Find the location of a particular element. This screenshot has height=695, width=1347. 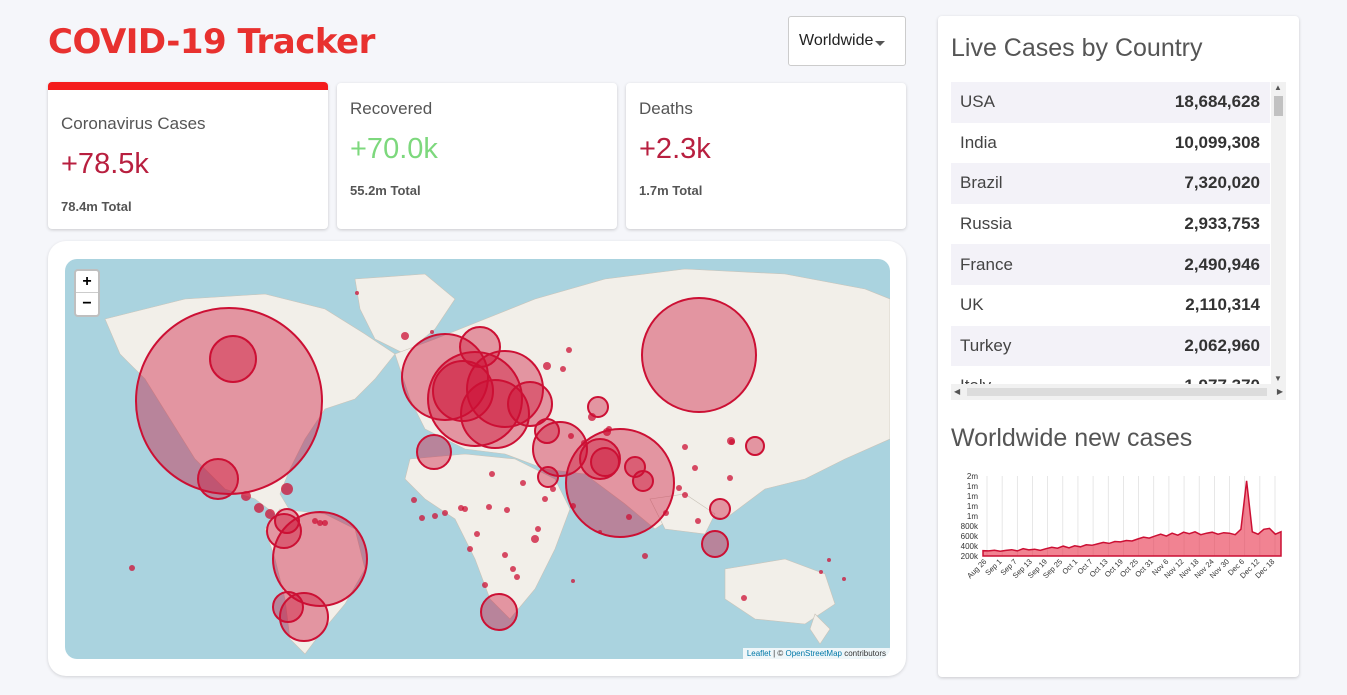

y-tick-label: 400k is located at coordinates (970, 546).